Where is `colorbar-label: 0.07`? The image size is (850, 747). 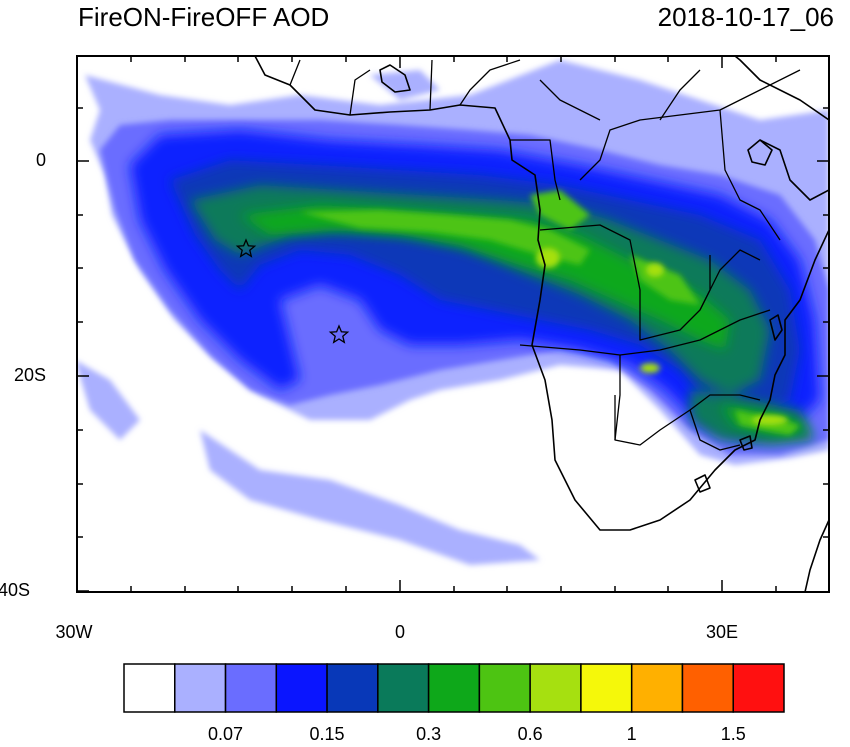
colorbar-label: 0.07 is located at coordinates (226, 734).